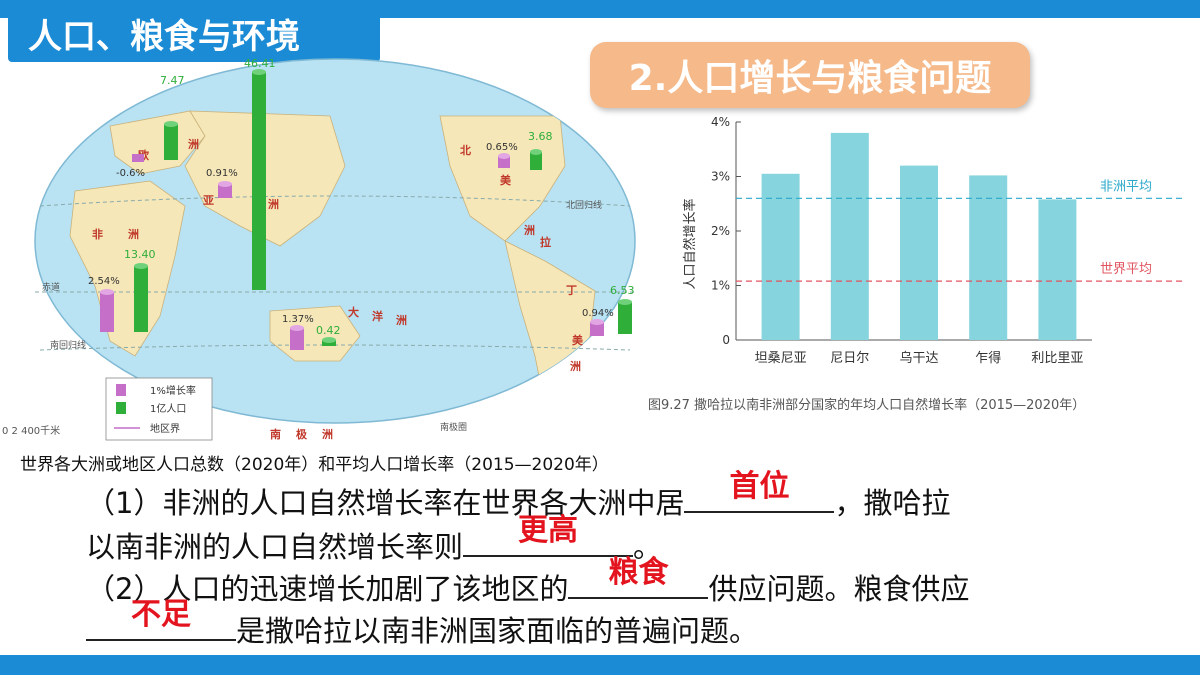 The height and width of the screenshot is (675, 1200). I want to click on chart-bars: 坦桑尼亚 尼日尔 乌干达 乍得 利比里亚, so click(919, 249).